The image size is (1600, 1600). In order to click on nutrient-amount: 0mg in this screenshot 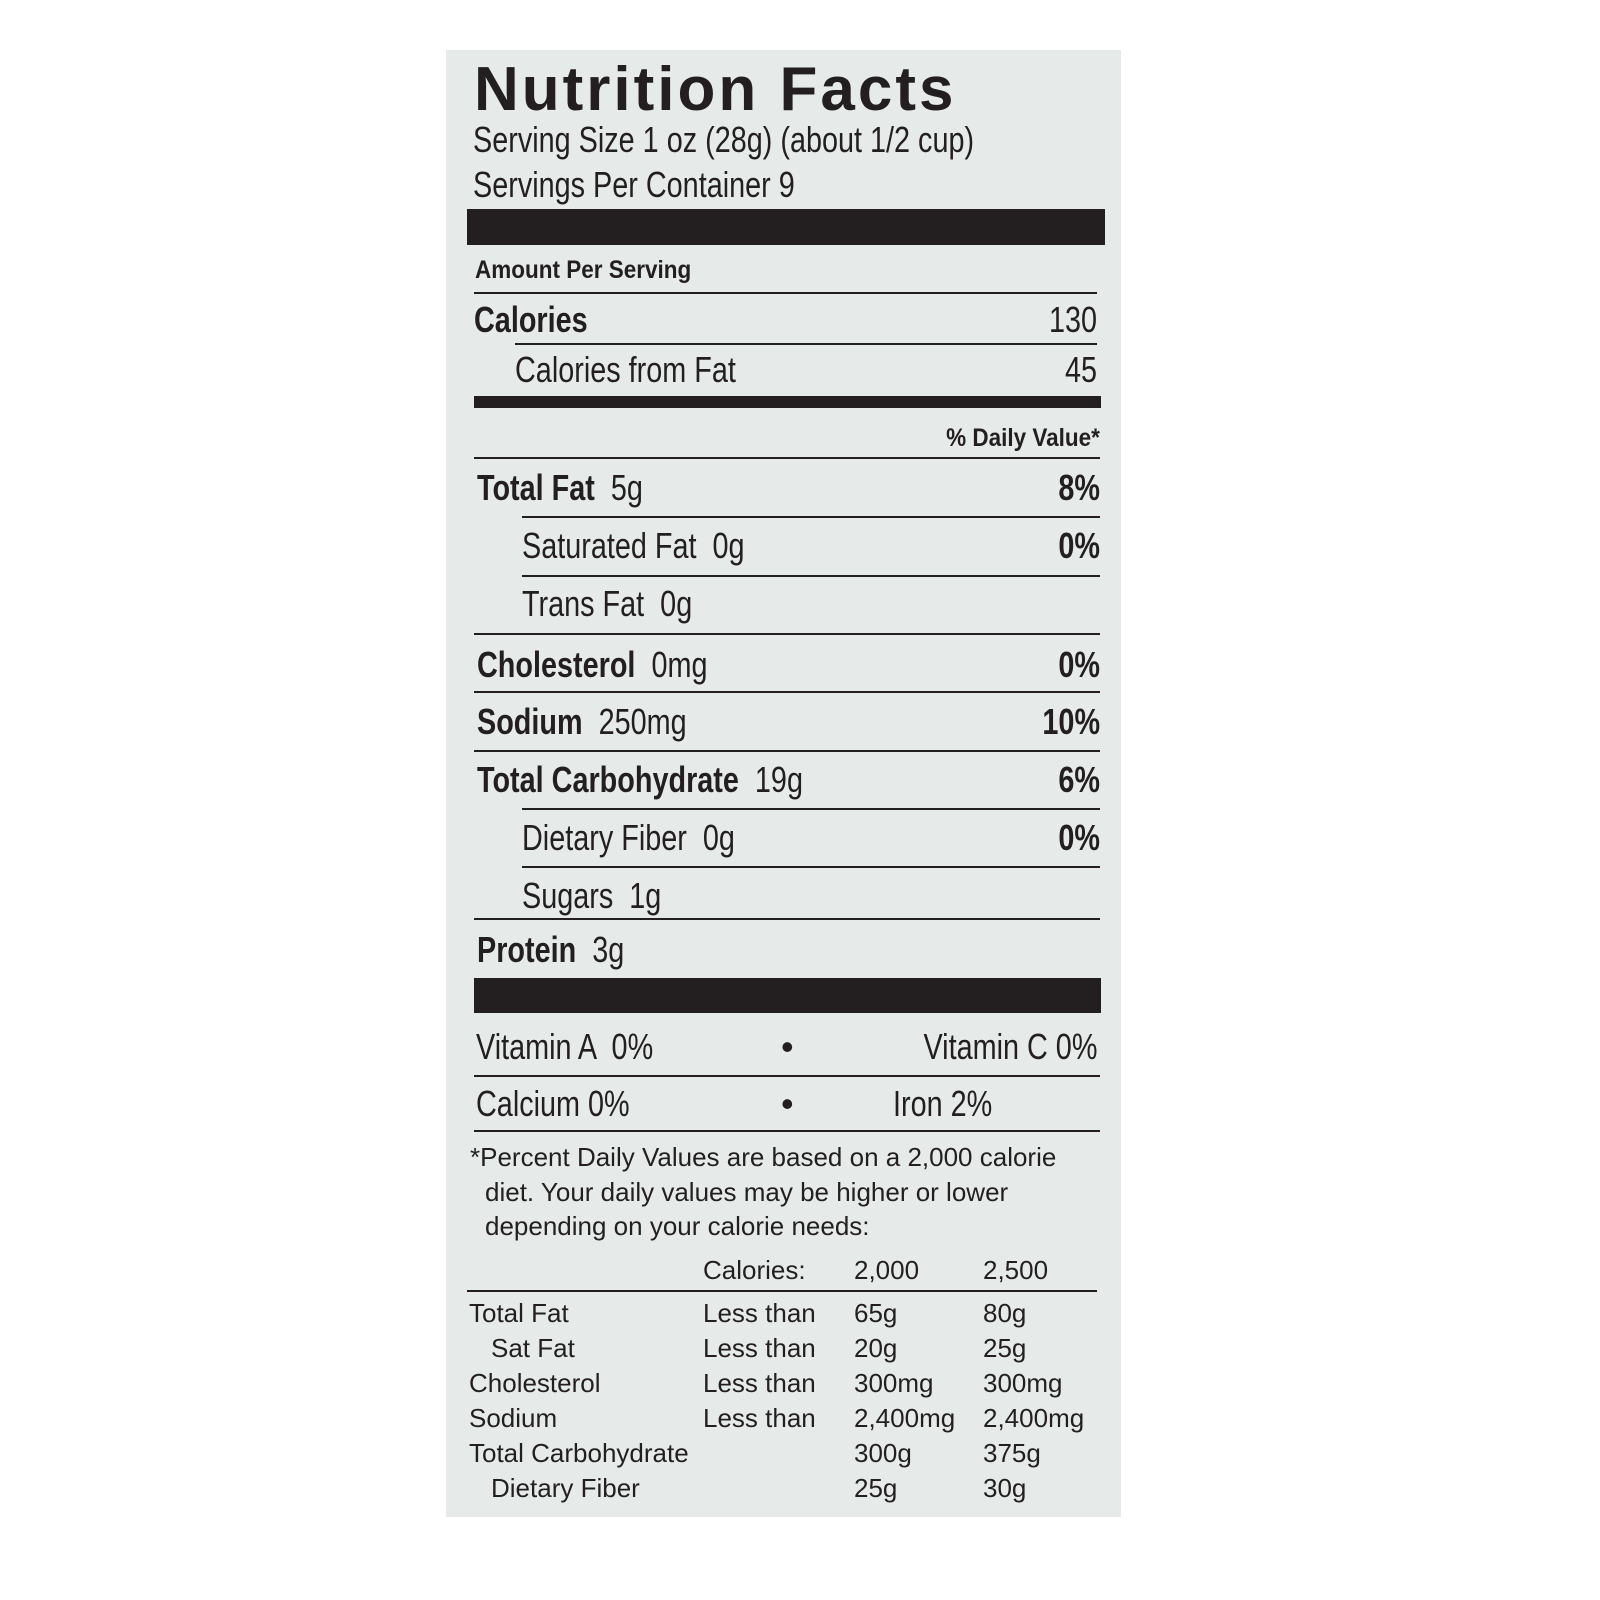, I will do `click(679, 664)`.